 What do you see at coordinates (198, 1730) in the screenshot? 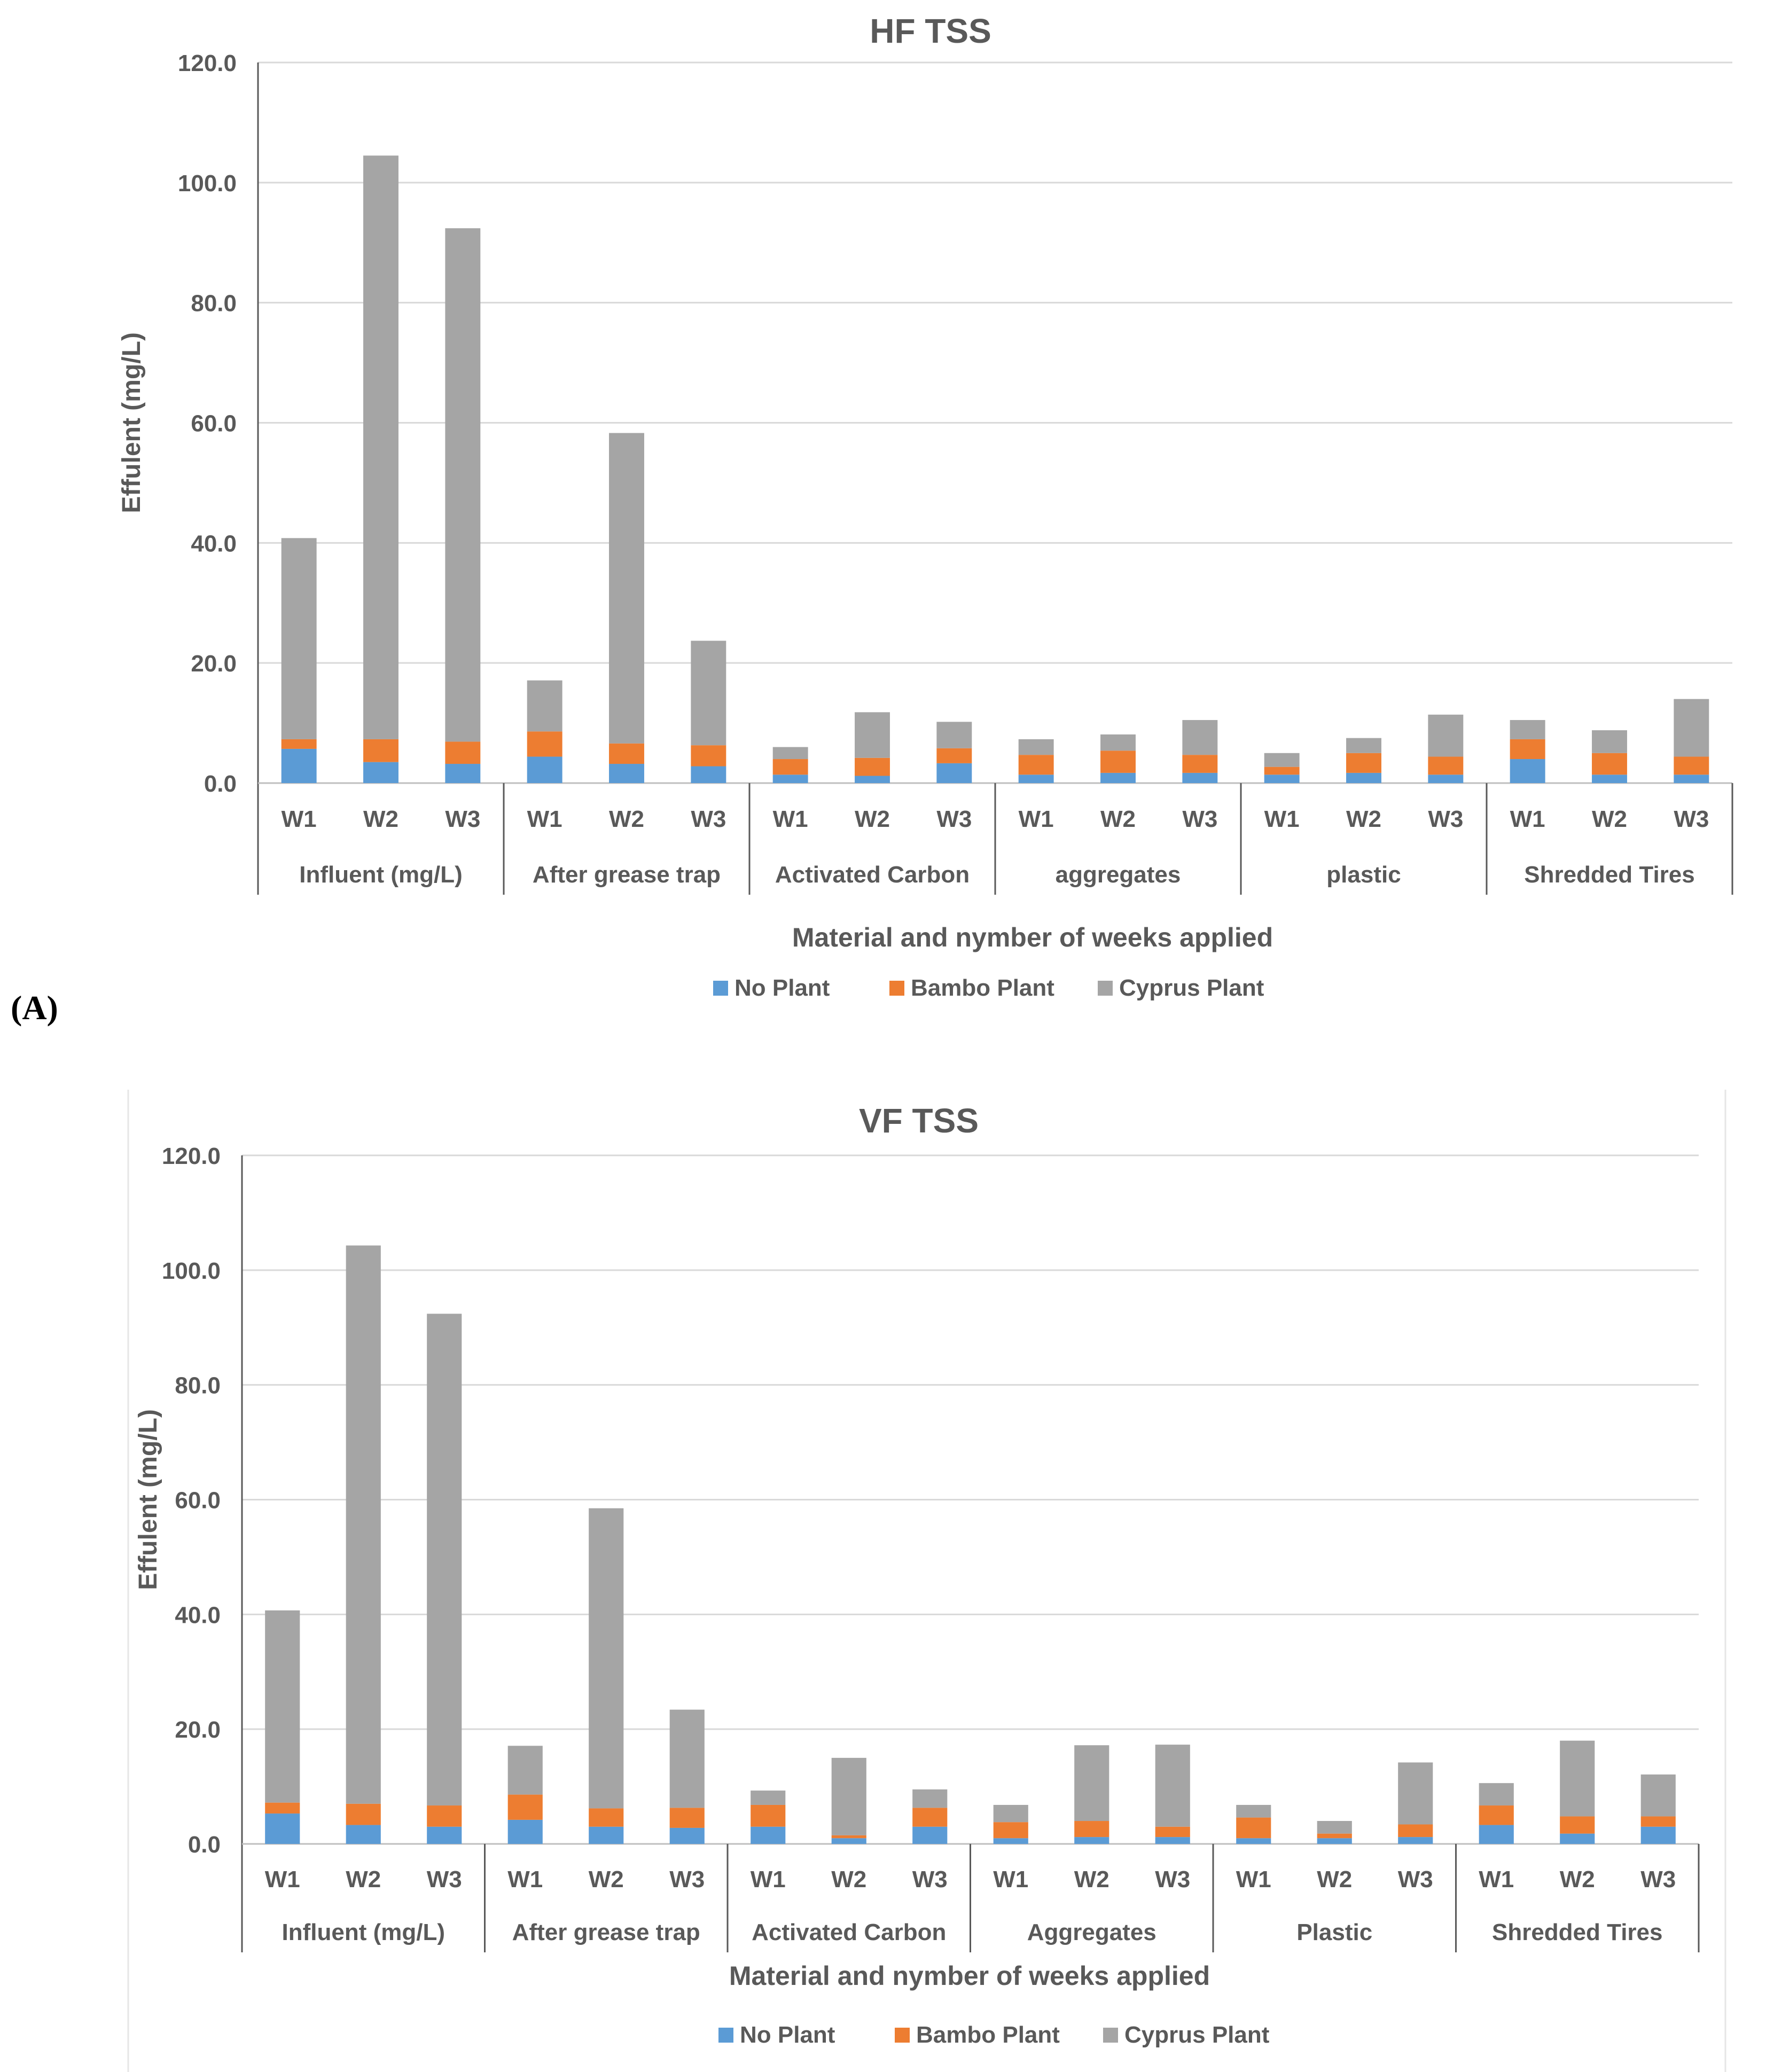
I see `y-tick-label: 20.0` at bounding box center [198, 1730].